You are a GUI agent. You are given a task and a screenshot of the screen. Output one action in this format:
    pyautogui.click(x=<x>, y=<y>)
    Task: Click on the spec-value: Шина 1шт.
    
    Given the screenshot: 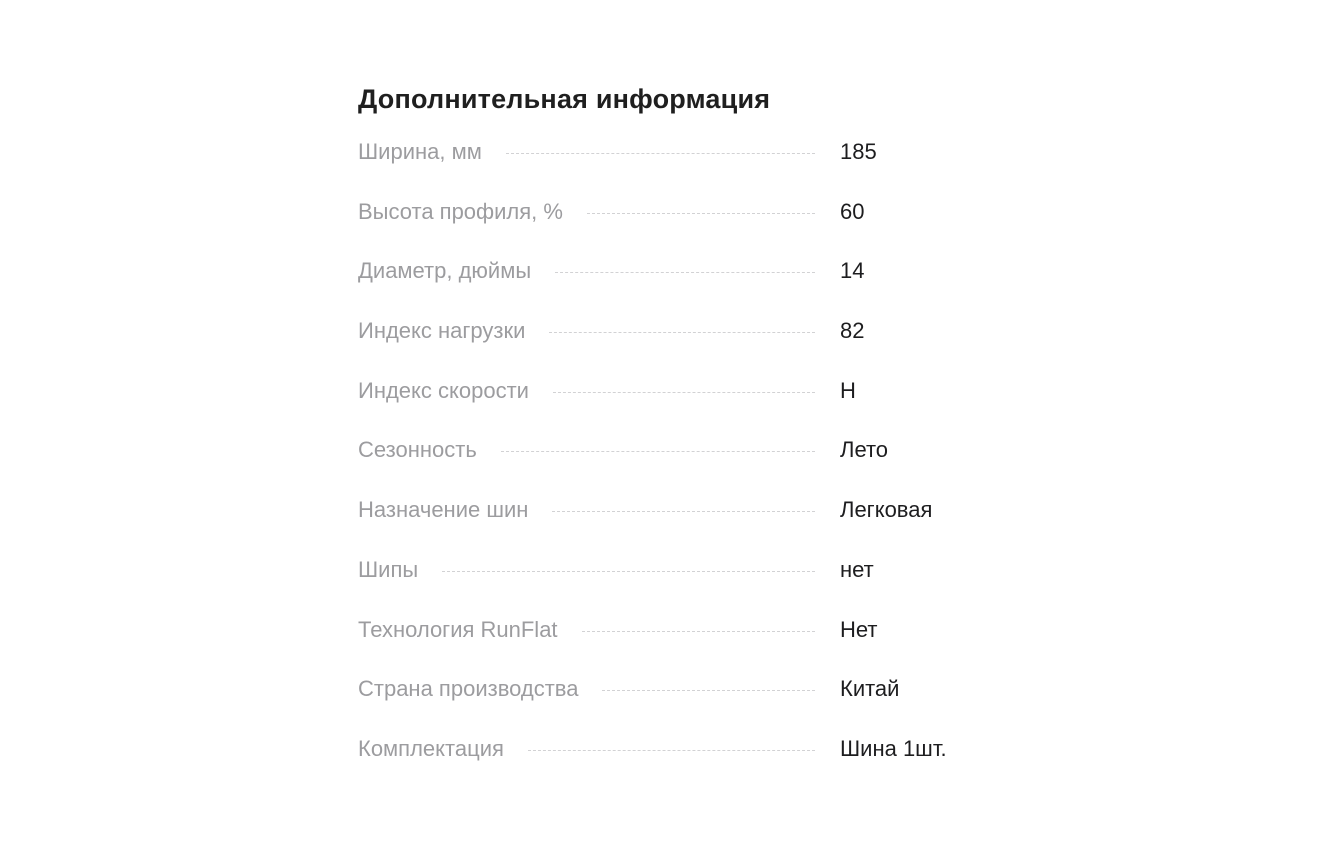 What is the action you would take?
    pyautogui.click(x=893, y=748)
    